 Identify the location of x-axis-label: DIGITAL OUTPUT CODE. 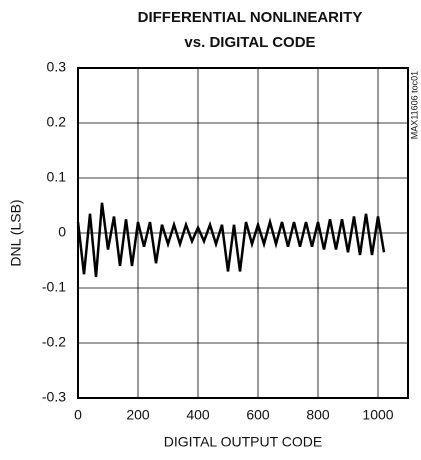
(243, 442).